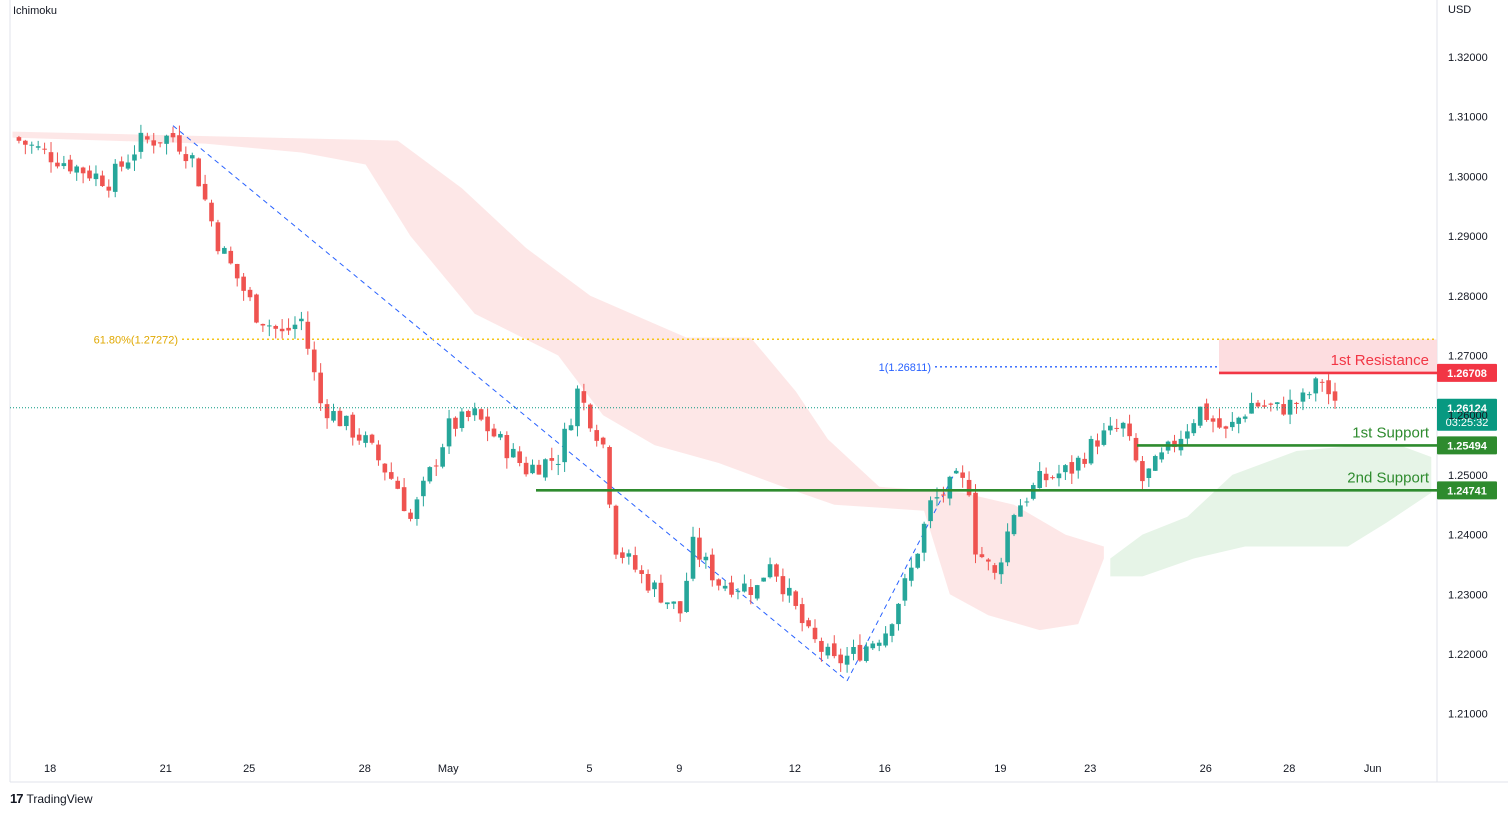 The height and width of the screenshot is (817, 1508). I want to click on price-tick-label: 1.29000, so click(1468, 237).